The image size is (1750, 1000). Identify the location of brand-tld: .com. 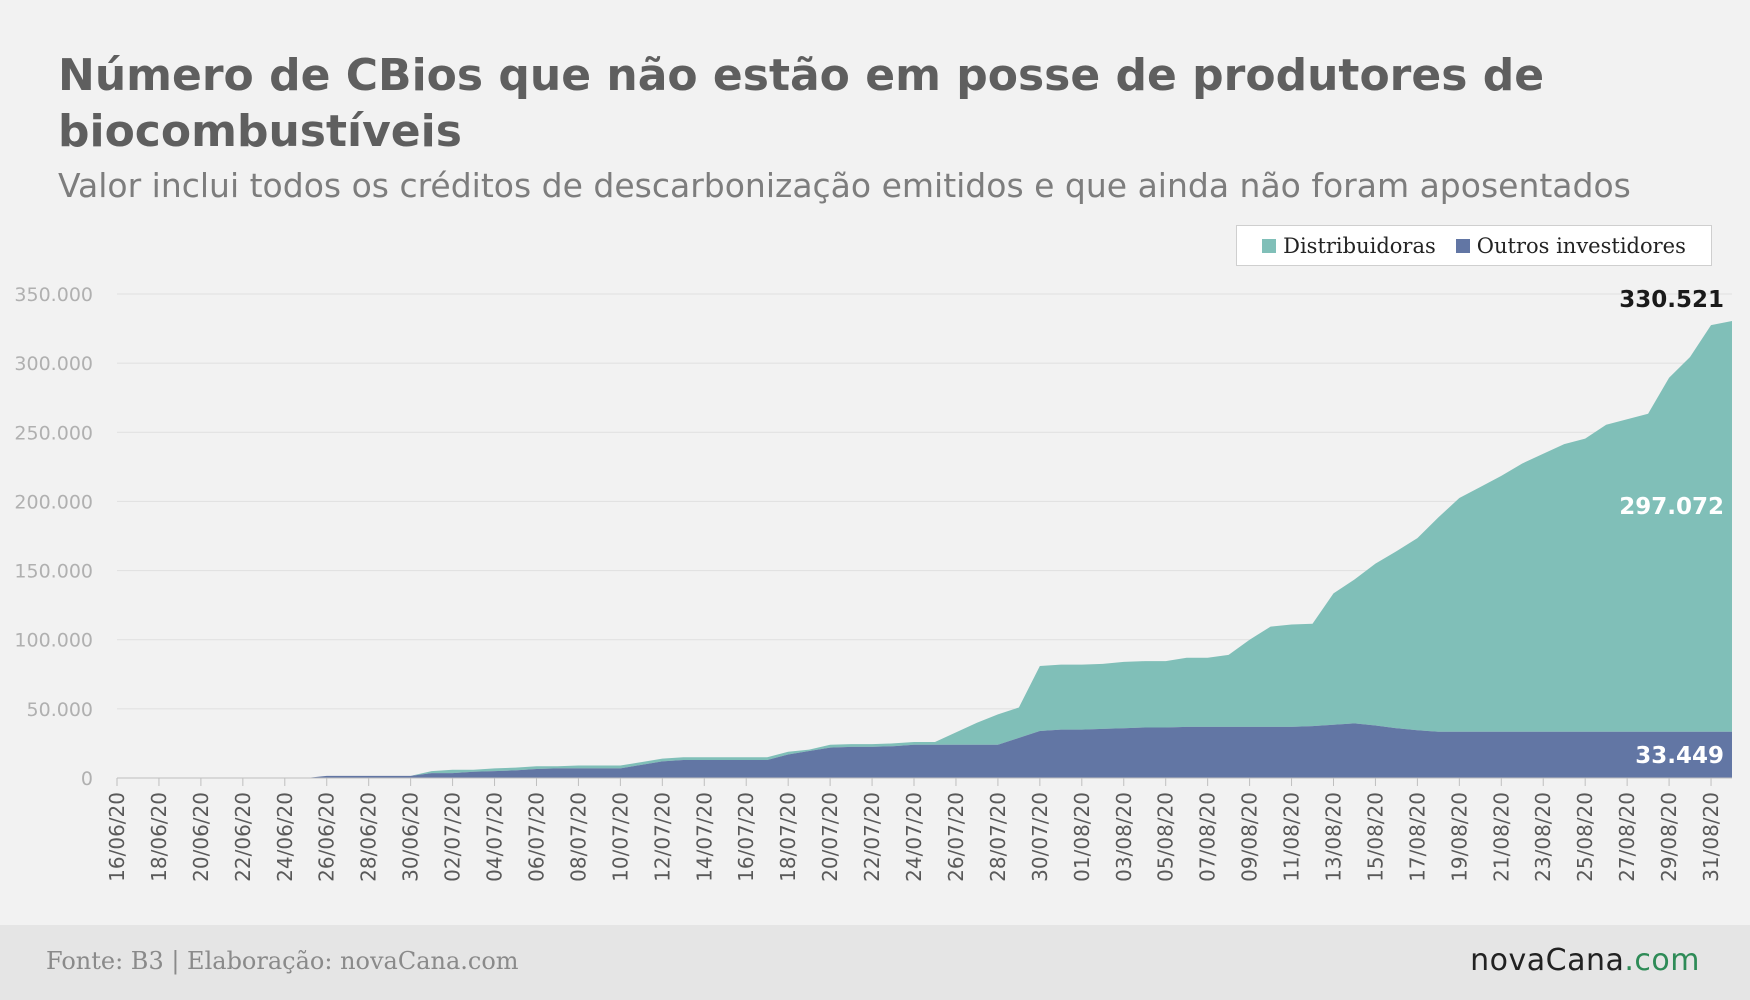
(1662, 960).